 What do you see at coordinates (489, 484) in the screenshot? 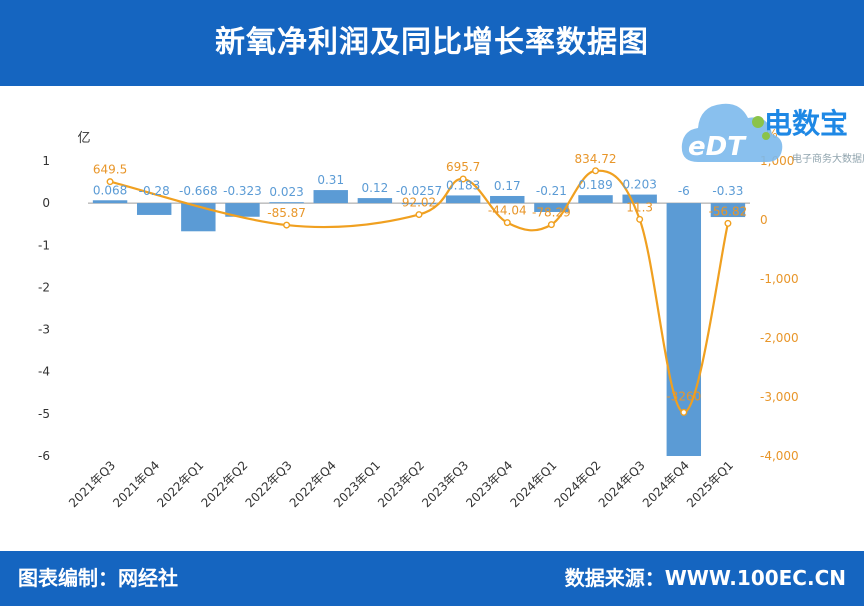
I see `x-tick-label: 2023年Q4` at bounding box center [489, 484].